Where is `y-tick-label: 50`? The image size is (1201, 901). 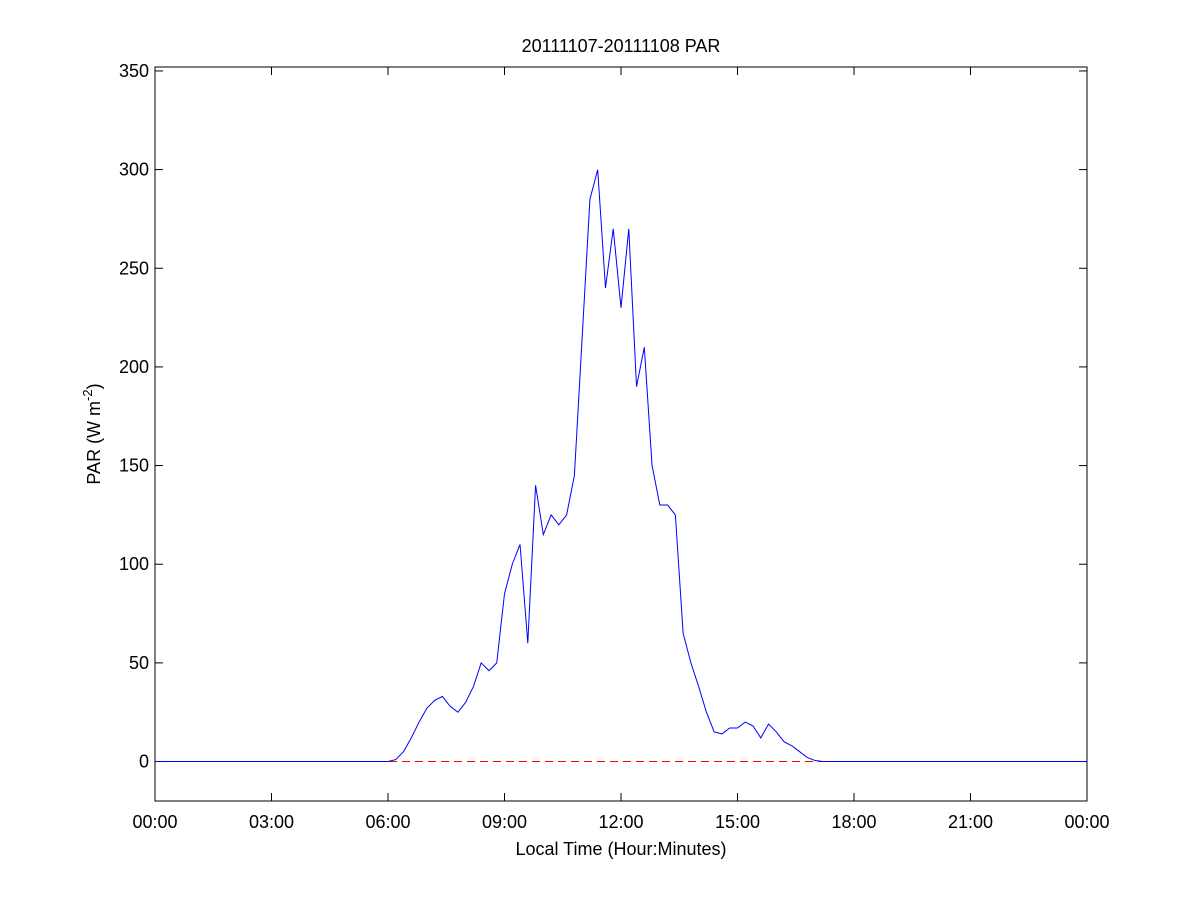 y-tick-label: 50 is located at coordinates (139, 663).